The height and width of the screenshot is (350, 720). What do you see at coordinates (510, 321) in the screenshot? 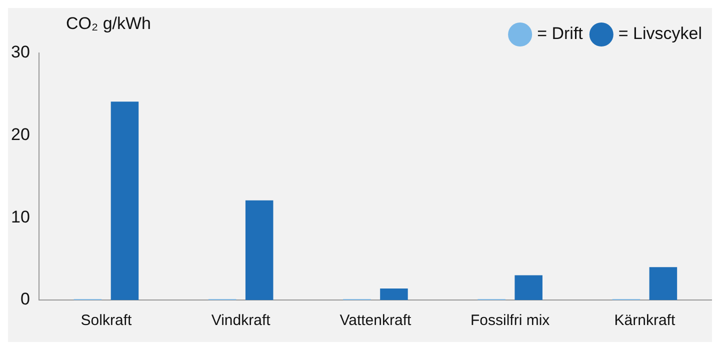
I see `x-tick-label: Fossilfri mix` at bounding box center [510, 321].